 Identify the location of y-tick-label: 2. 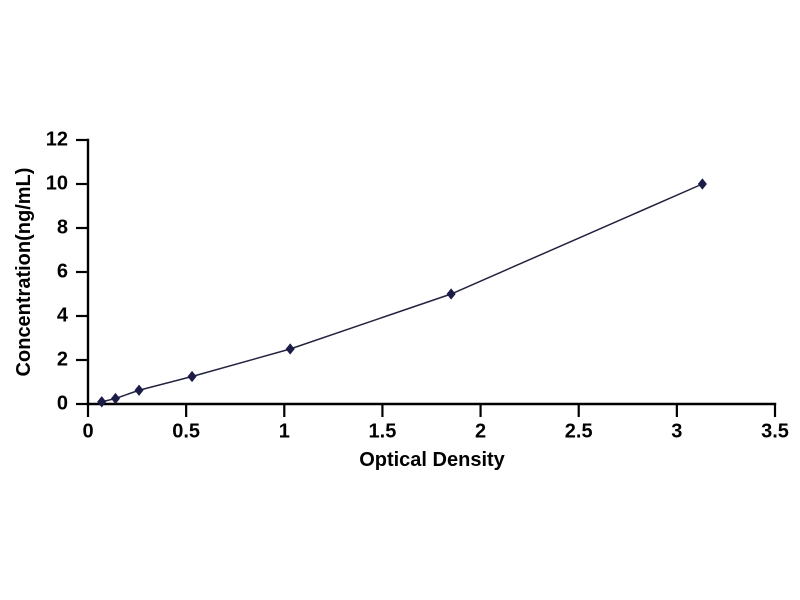
(62, 359).